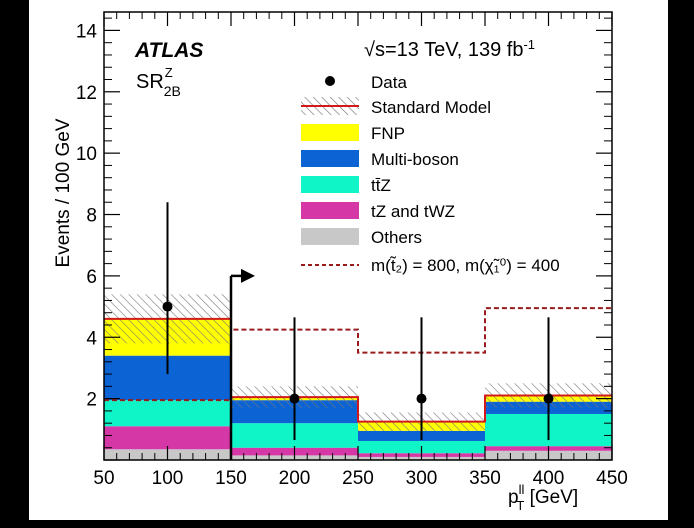  What do you see at coordinates (389, 82) in the screenshot?
I see `legend-data-label: Data` at bounding box center [389, 82].